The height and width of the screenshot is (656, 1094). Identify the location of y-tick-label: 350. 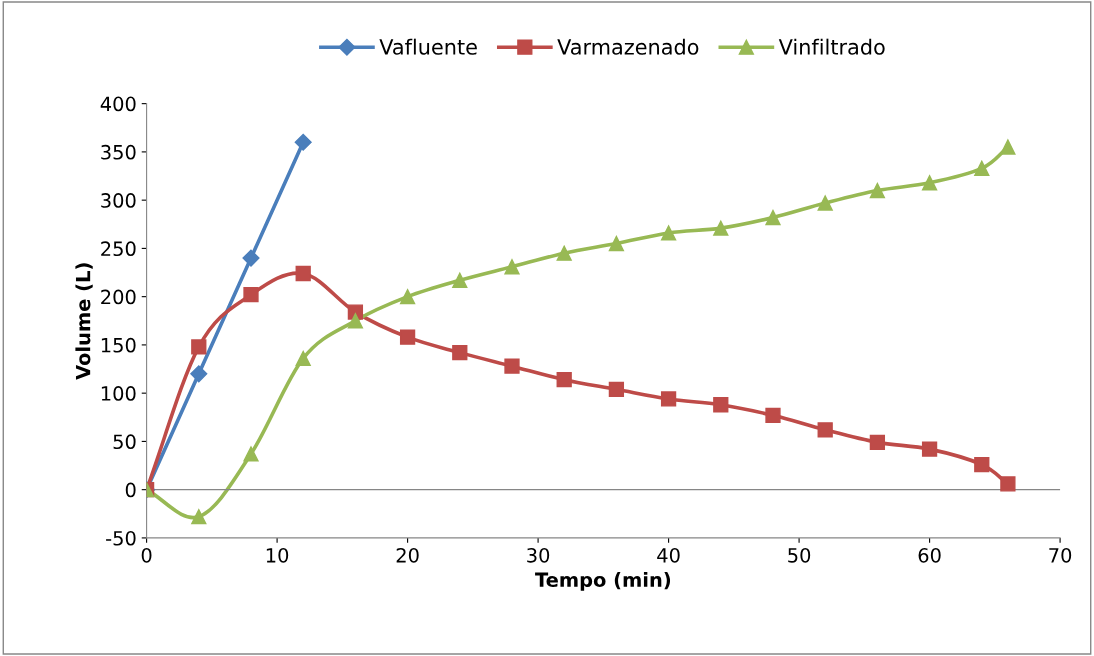
(118, 152).